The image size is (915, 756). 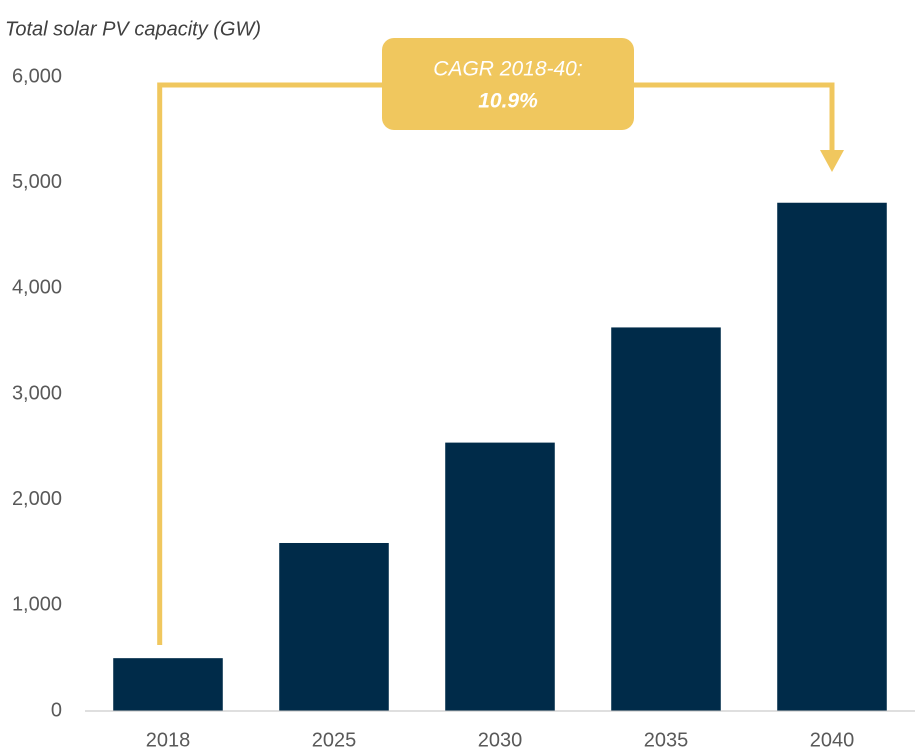 What do you see at coordinates (37, 288) in the screenshot?
I see `y-tick-label: 4,000` at bounding box center [37, 288].